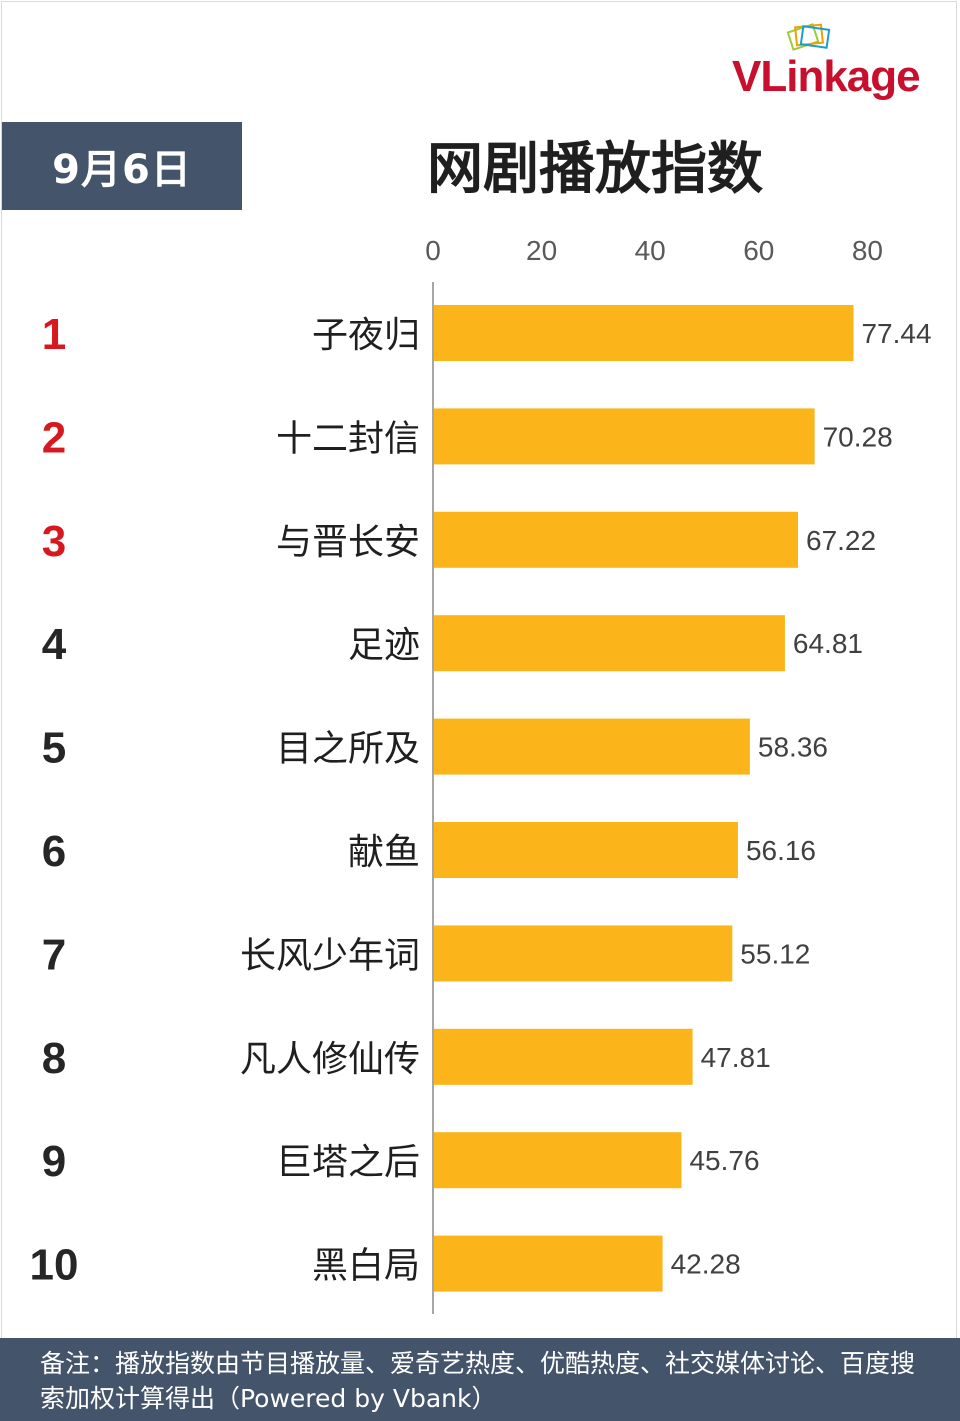  I want to click on category-label: 十二封信, so click(348, 438).